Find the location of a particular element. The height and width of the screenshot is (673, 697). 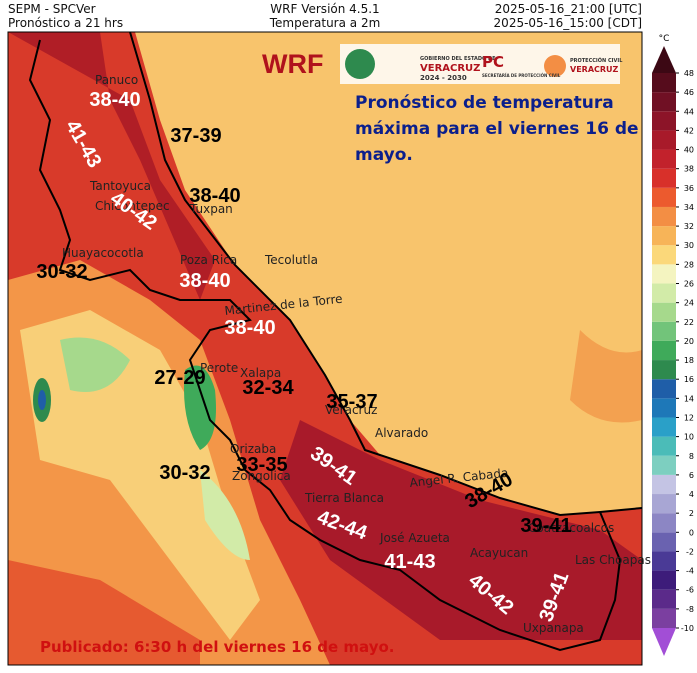

colorbar-tick-label: 26 is located at coordinates (689, 284).